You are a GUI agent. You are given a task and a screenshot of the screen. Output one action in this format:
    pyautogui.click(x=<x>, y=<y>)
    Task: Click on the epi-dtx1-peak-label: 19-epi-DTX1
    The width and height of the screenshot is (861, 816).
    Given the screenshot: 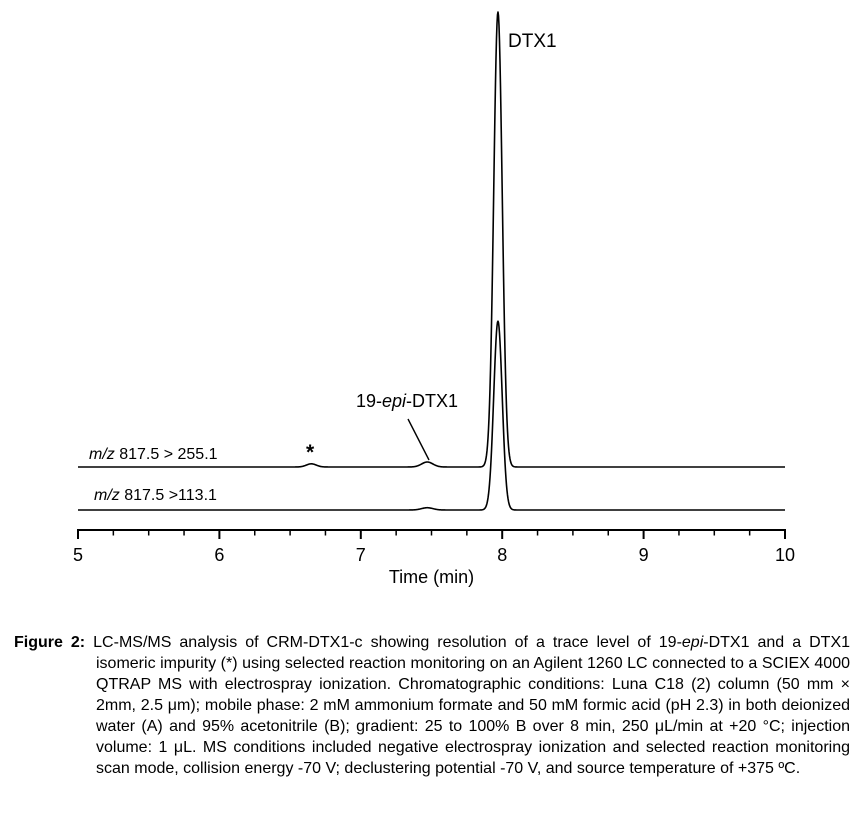 What is the action you would take?
    pyautogui.click(x=407, y=401)
    